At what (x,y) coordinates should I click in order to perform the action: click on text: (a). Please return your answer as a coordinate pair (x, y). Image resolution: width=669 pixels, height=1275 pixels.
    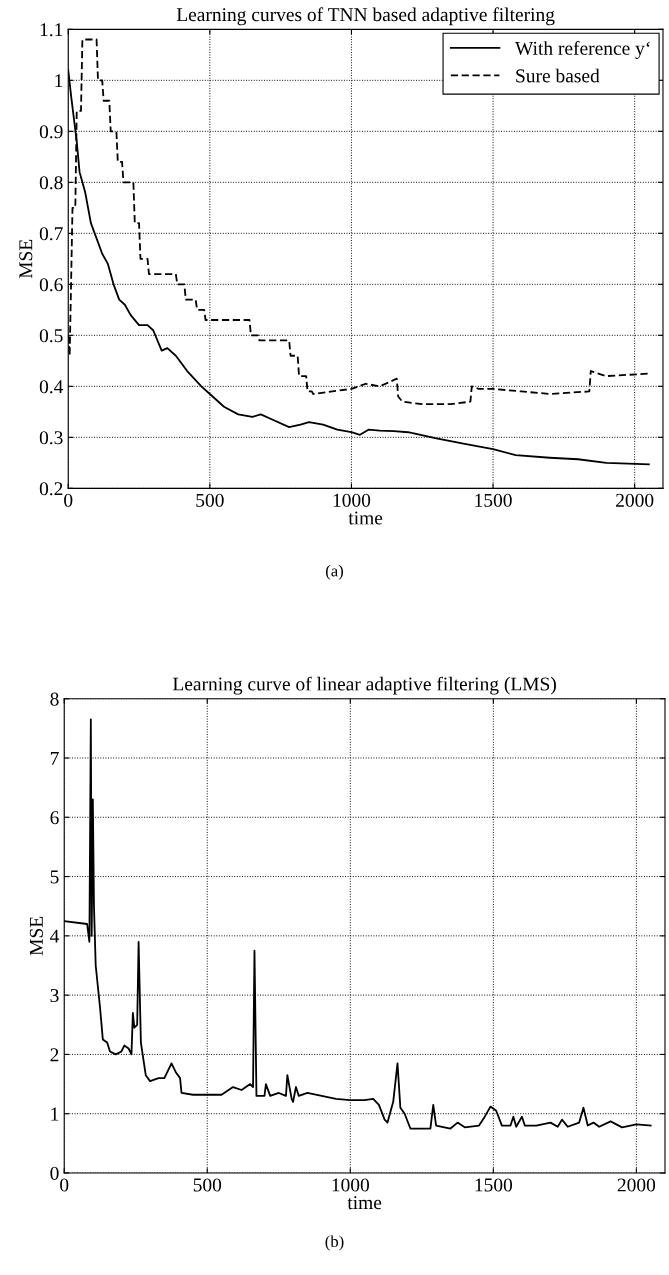
    Looking at the image, I should click on (334, 572).